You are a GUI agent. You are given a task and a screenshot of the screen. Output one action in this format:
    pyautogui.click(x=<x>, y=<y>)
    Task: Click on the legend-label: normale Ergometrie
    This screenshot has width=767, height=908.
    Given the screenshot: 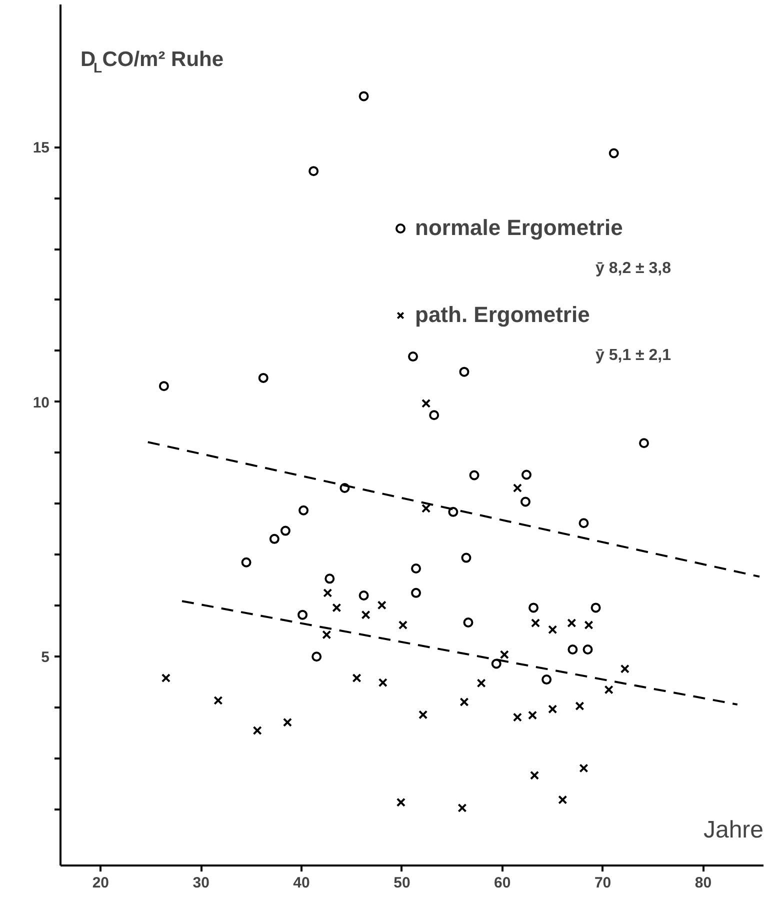 What is the action you would take?
    pyautogui.click(x=519, y=228)
    